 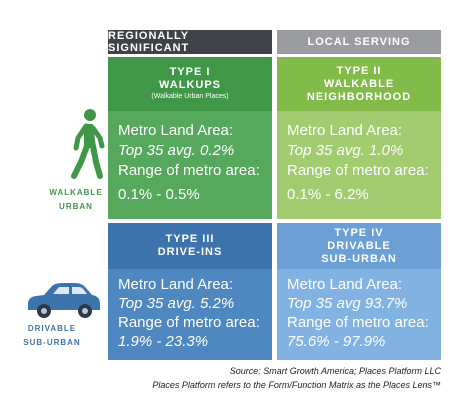 I want to click on range-value: 75.6% - 97.9%, so click(x=336, y=341).